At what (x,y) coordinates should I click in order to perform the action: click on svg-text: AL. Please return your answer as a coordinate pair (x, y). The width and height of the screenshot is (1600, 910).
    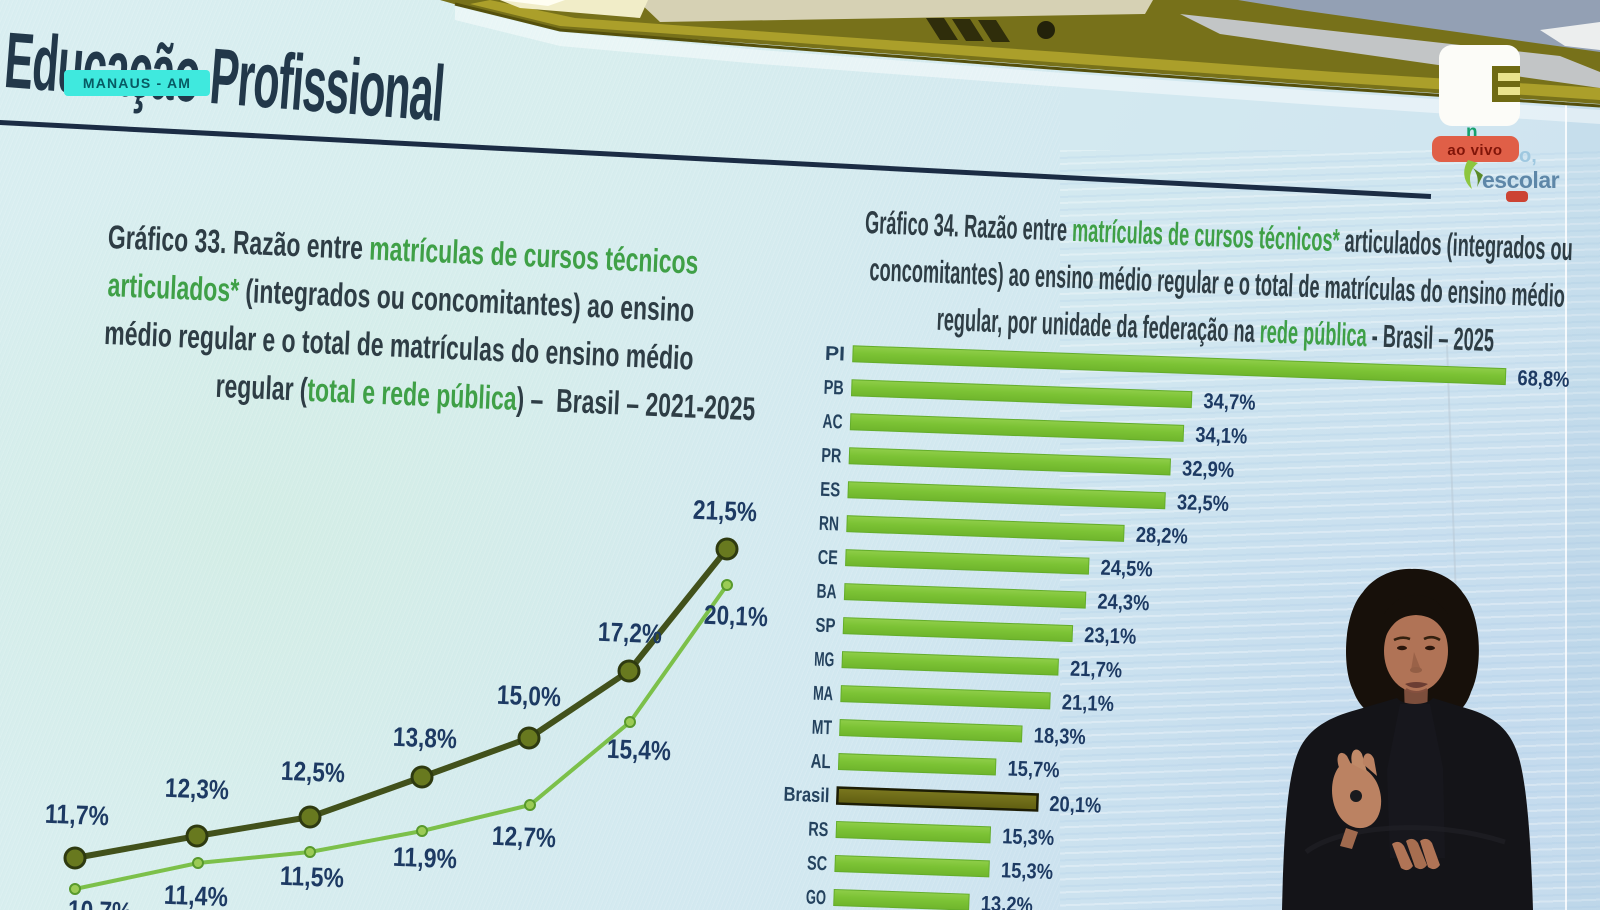
    Looking at the image, I should click on (820, 762).